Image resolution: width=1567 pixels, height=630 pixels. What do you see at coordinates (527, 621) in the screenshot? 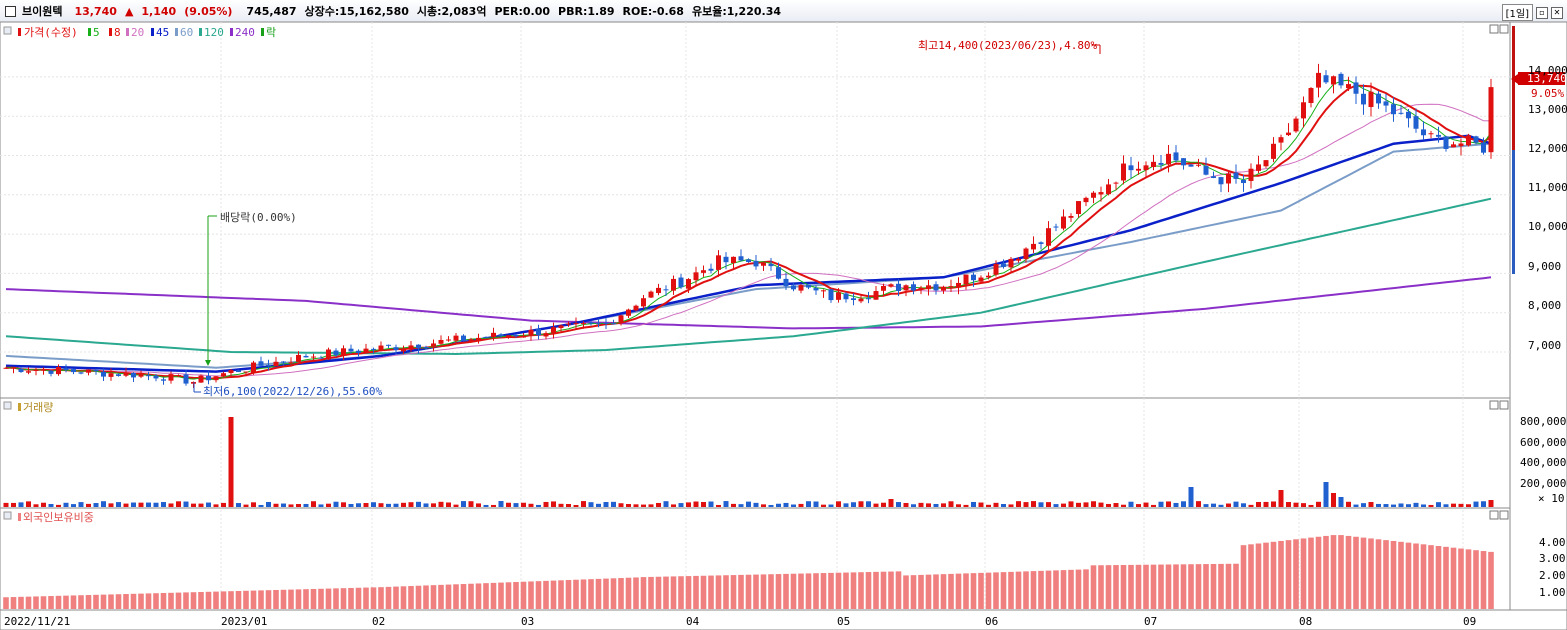
I see `date-tick: 03` at bounding box center [527, 621].